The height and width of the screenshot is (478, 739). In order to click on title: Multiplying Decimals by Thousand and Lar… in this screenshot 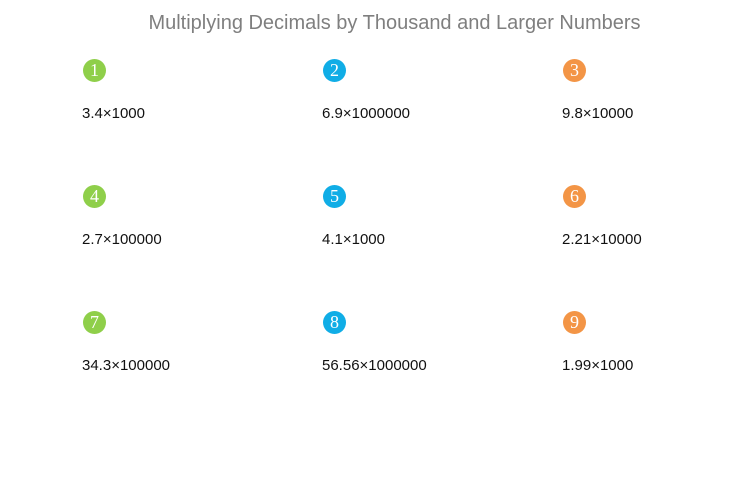, I will do `click(394, 23)`.